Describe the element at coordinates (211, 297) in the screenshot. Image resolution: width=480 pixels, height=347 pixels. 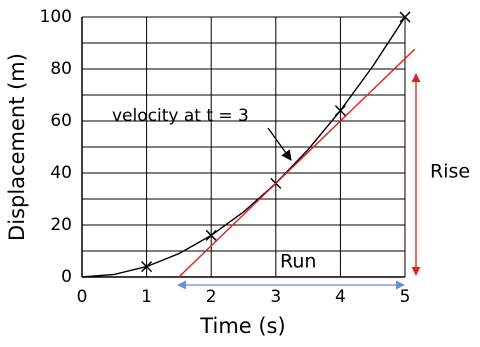
I see `x-tick-label: 2` at that location.